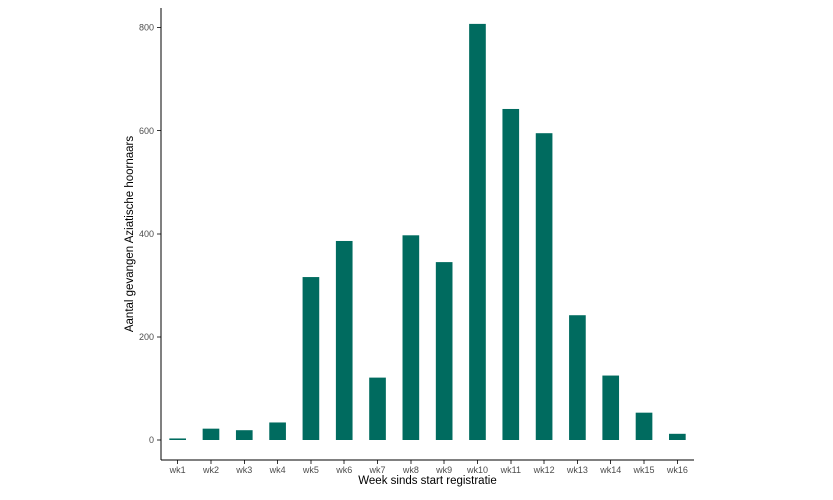 The height and width of the screenshot is (500, 833). Describe the element at coordinates (644, 426) in the screenshot. I see `bar-wk15` at that location.